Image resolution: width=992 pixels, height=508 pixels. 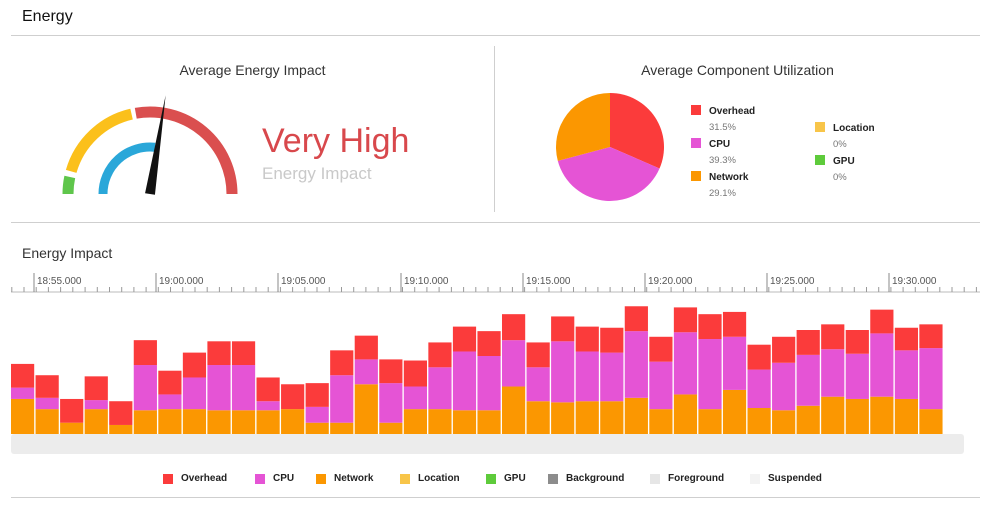 What do you see at coordinates (792, 281) in the screenshot?
I see `ruler-tick-label: 19:25.000` at bounding box center [792, 281].